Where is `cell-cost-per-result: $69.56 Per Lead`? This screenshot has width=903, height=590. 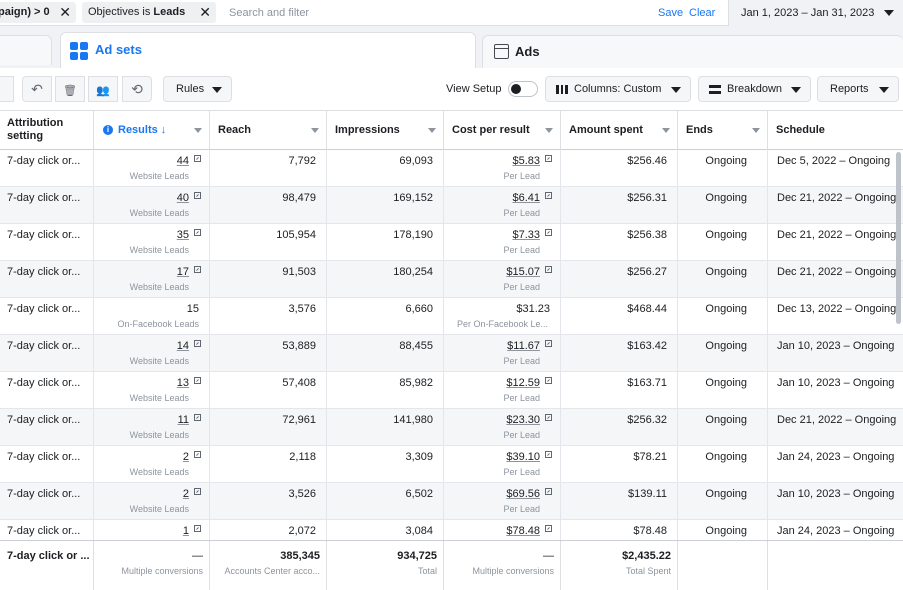
cell-cost-per-result: $69.56 Per Lead is located at coordinates (502, 501).